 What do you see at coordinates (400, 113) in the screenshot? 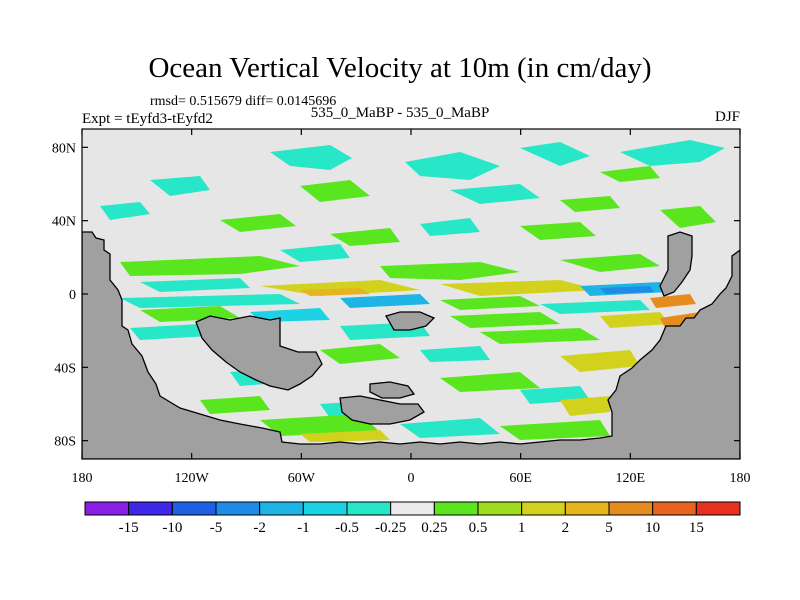
I see `case-label: 535_0_MaBP - 535_0_MaBP` at bounding box center [400, 113].